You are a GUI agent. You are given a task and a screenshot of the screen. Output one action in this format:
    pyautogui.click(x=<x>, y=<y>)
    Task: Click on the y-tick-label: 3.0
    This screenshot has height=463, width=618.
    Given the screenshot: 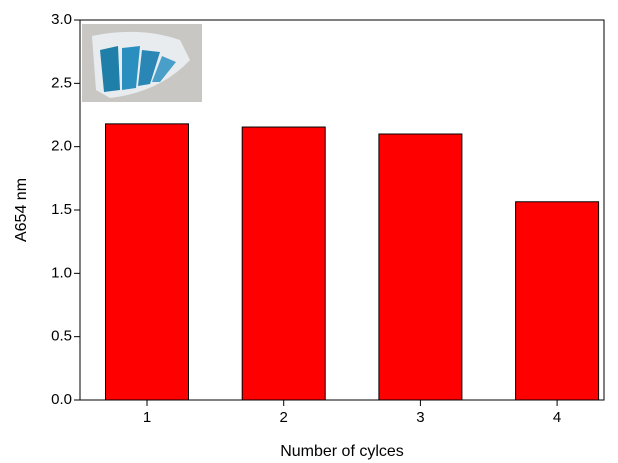 What is the action you would take?
    pyautogui.click(x=61, y=19)
    